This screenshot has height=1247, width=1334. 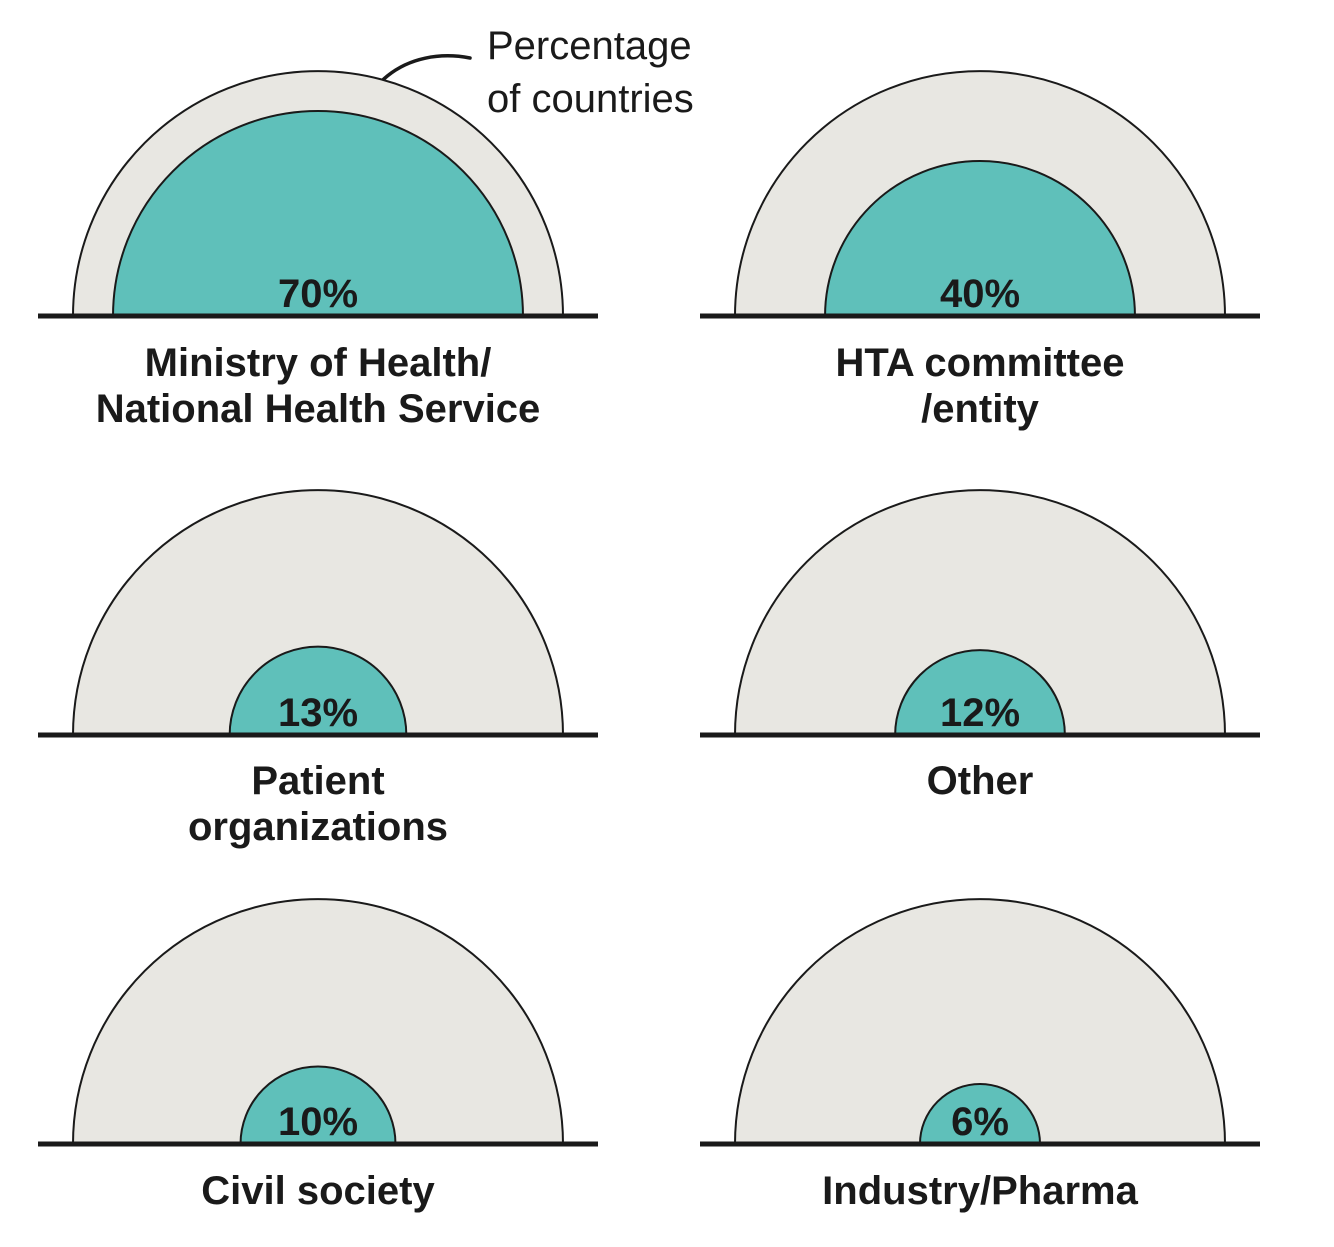 I want to click on chart-title-line: Ministry of Health/, so click(x=318, y=363).